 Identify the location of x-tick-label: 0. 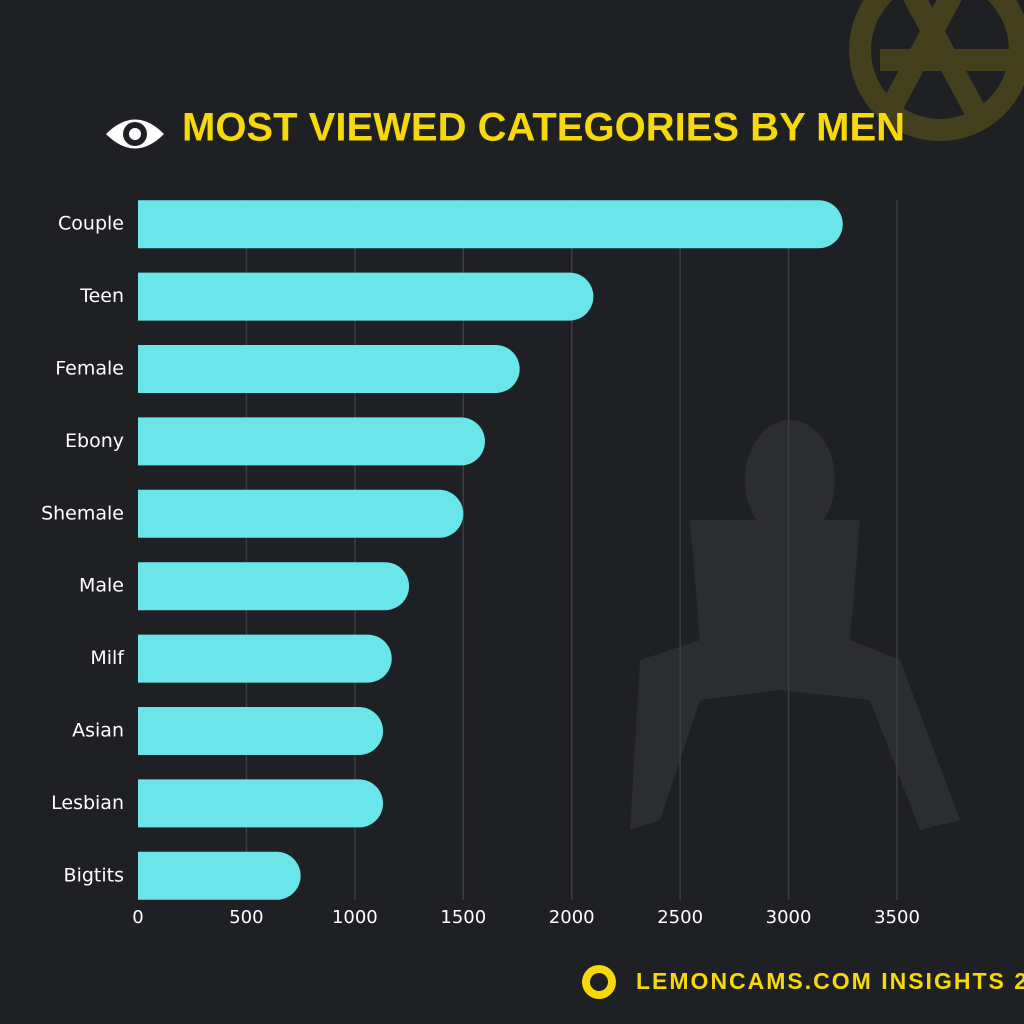
(137, 917).